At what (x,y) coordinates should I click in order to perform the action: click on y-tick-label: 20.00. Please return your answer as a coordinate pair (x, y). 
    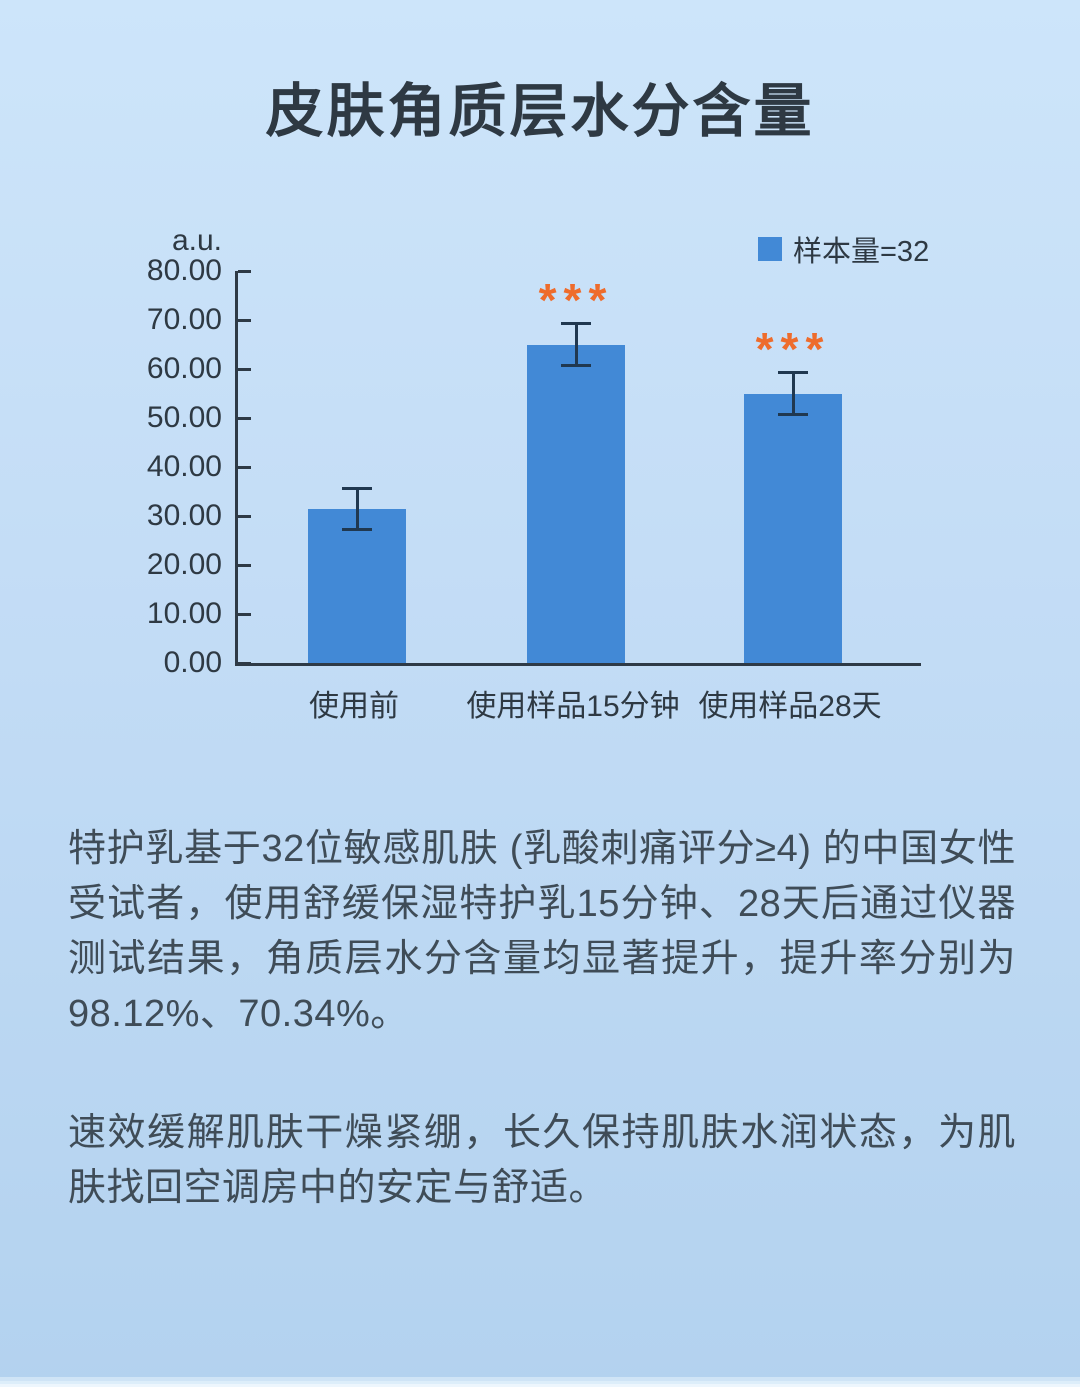
    Looking at the image, I should click on (184, 564).